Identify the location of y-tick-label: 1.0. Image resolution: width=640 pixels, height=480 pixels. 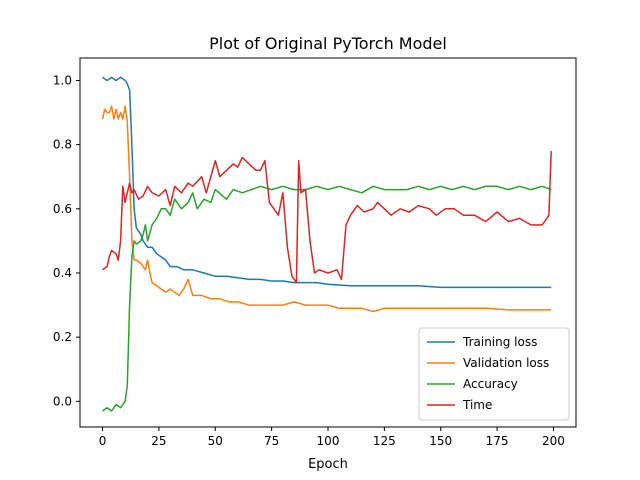
(62, 80).